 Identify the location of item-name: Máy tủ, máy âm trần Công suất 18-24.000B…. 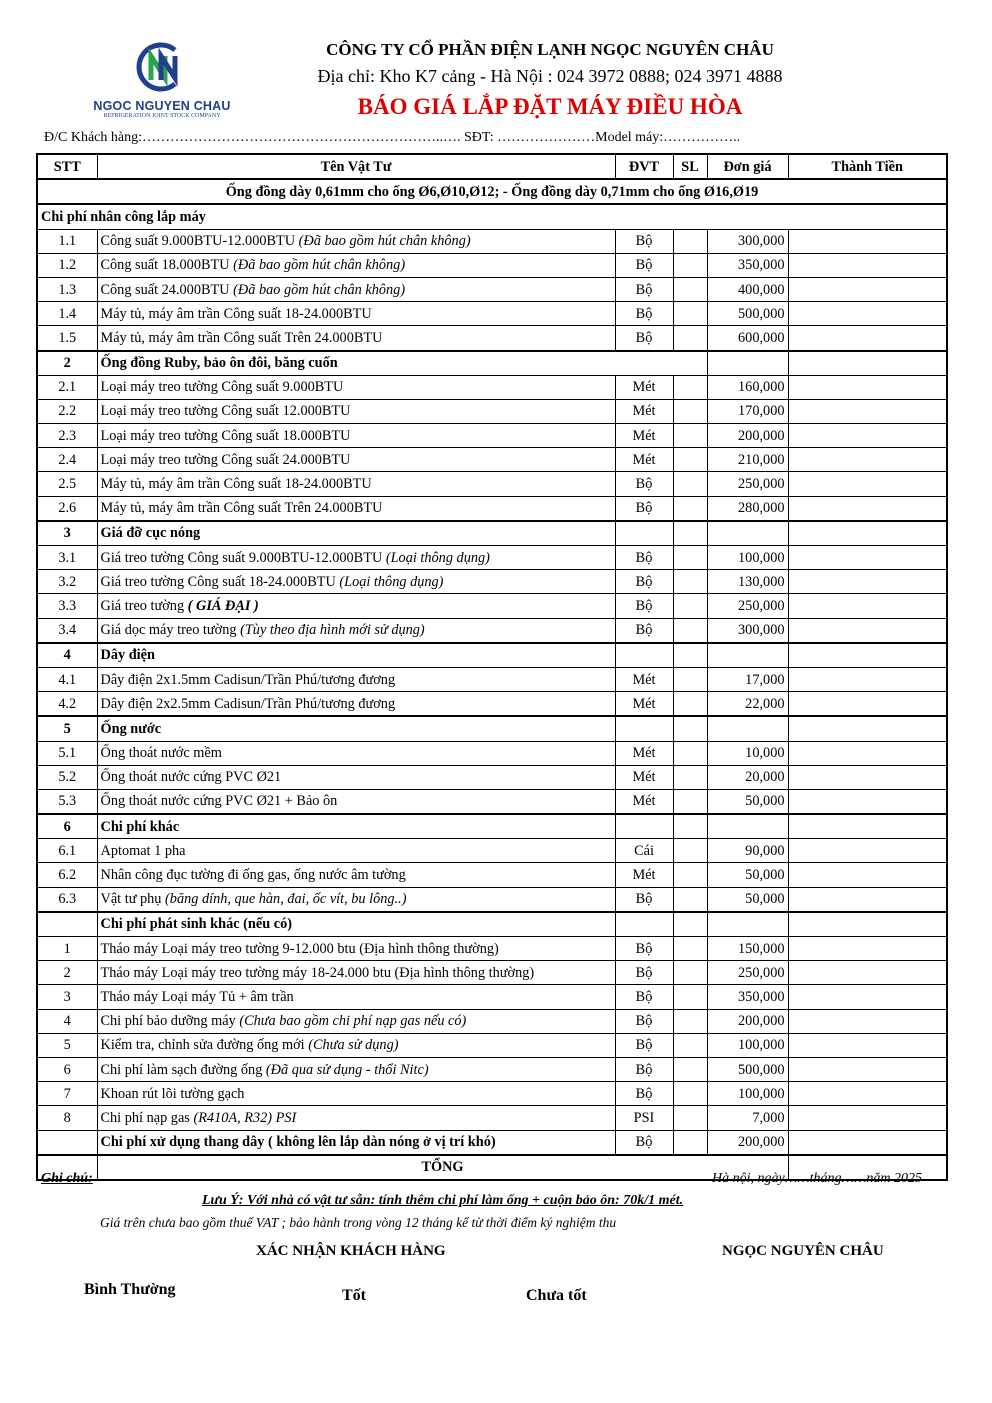
(356, 484).